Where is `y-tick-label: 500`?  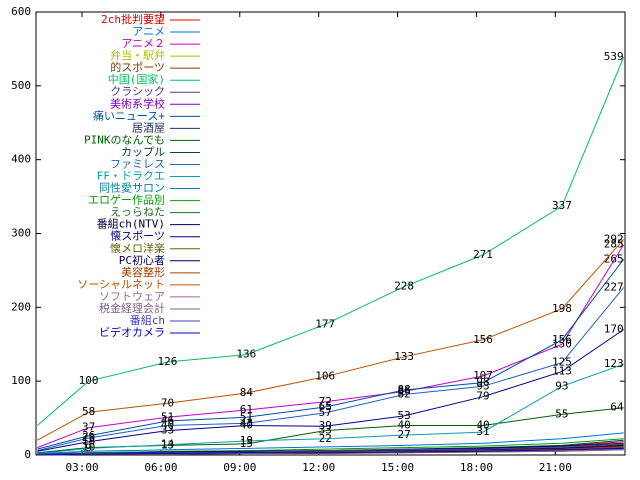
y-tick-label: 500 is located at coordinates (21, 85).